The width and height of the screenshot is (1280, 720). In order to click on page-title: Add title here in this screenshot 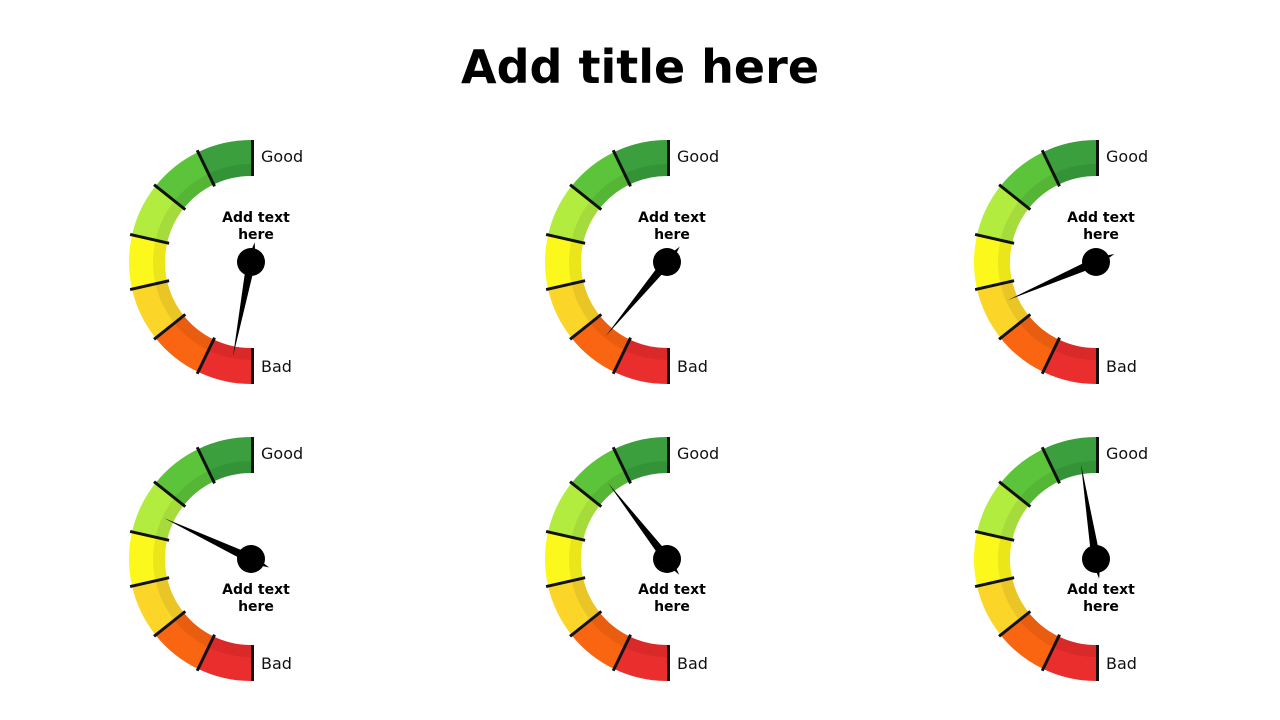, I will do `click(640, 67)`.